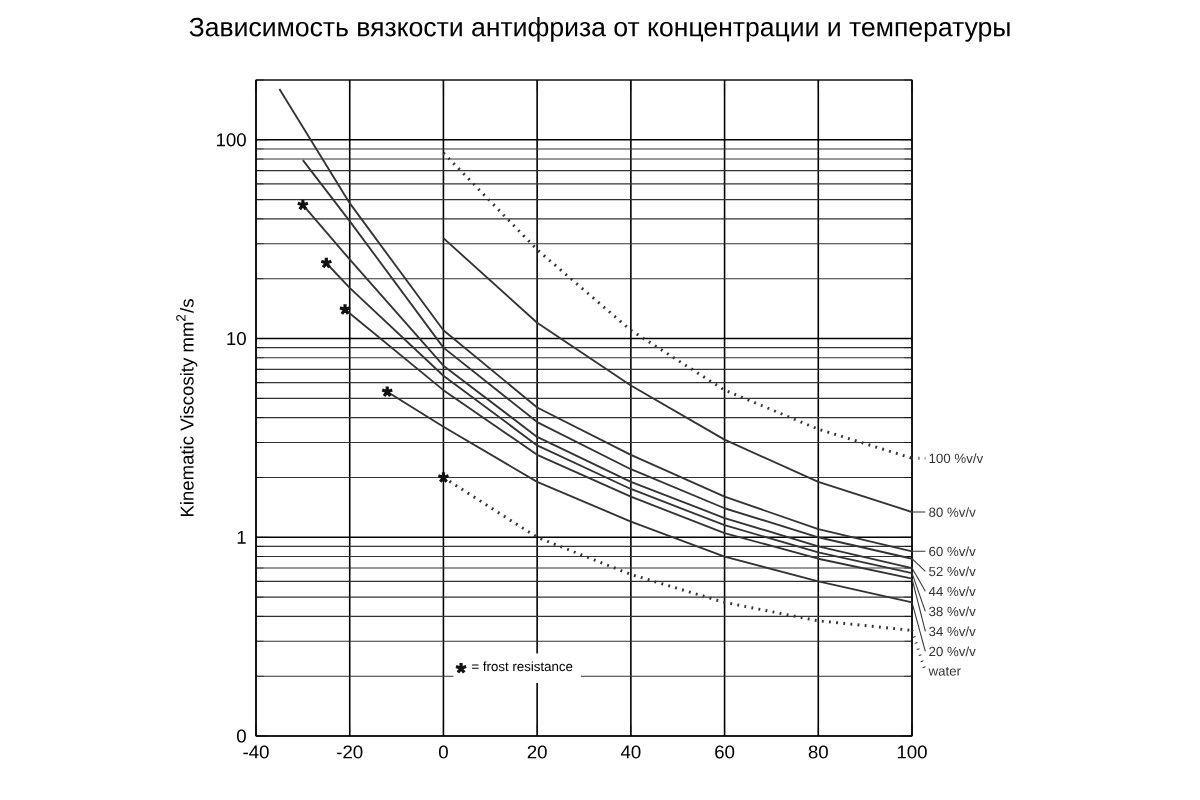 The height and width of the screenshot is (800, 1200). Describe the element at coordinates (443, 752) in the screenshot. I see `x-tick-label: 0` at that location.